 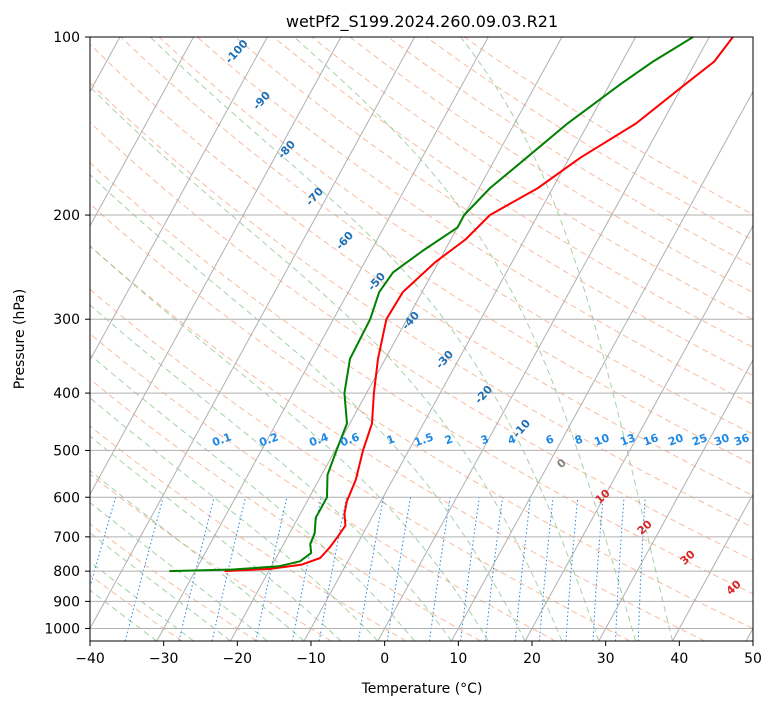 What do you see at coordinates (650, 440) in the screenshot?
I see `mixing-ratio-label: 16` at bounding box center [650, 440].